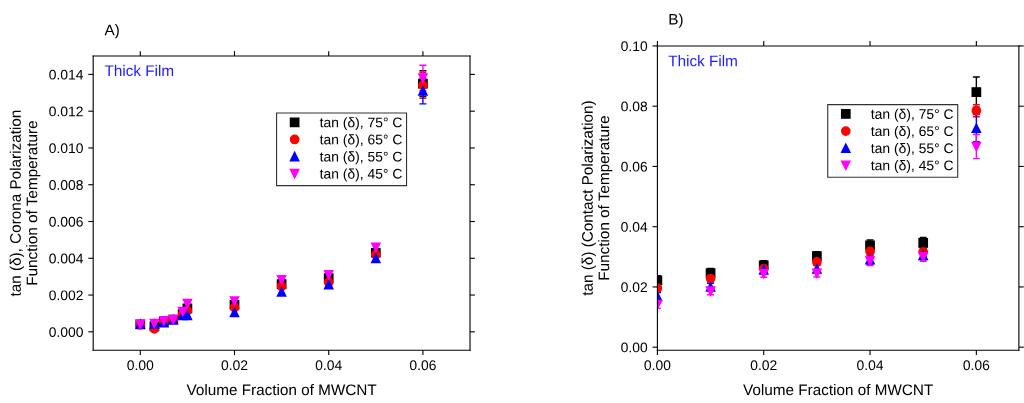  Describe the element at coordinates (66, 258) in the screenshot. I see `y-tick-label: 0.004` at that location.